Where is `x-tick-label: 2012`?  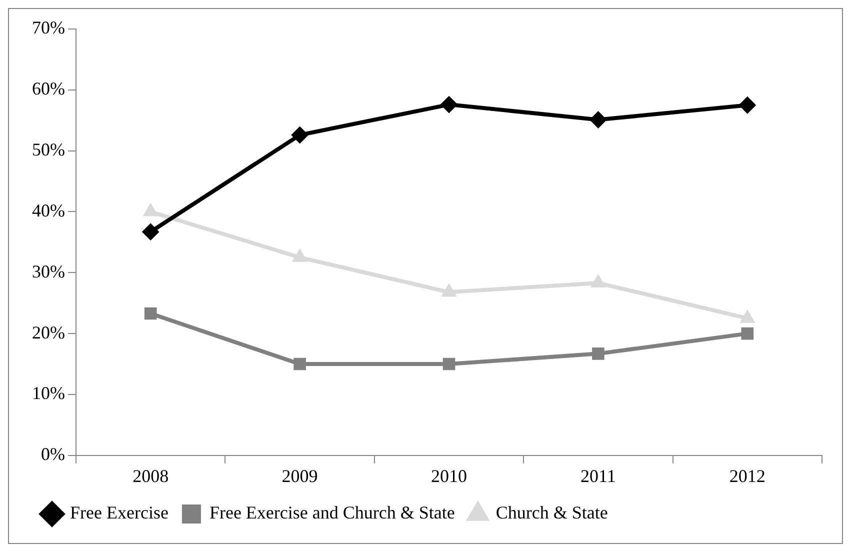
x-tick-label: 2012 is located at coordinates (747, 476).